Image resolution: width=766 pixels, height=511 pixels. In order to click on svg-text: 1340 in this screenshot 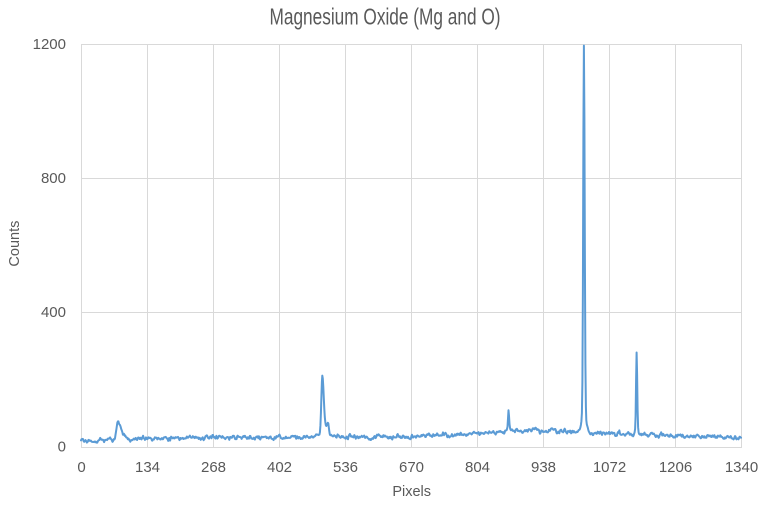, I will do `click(741, 467)`.